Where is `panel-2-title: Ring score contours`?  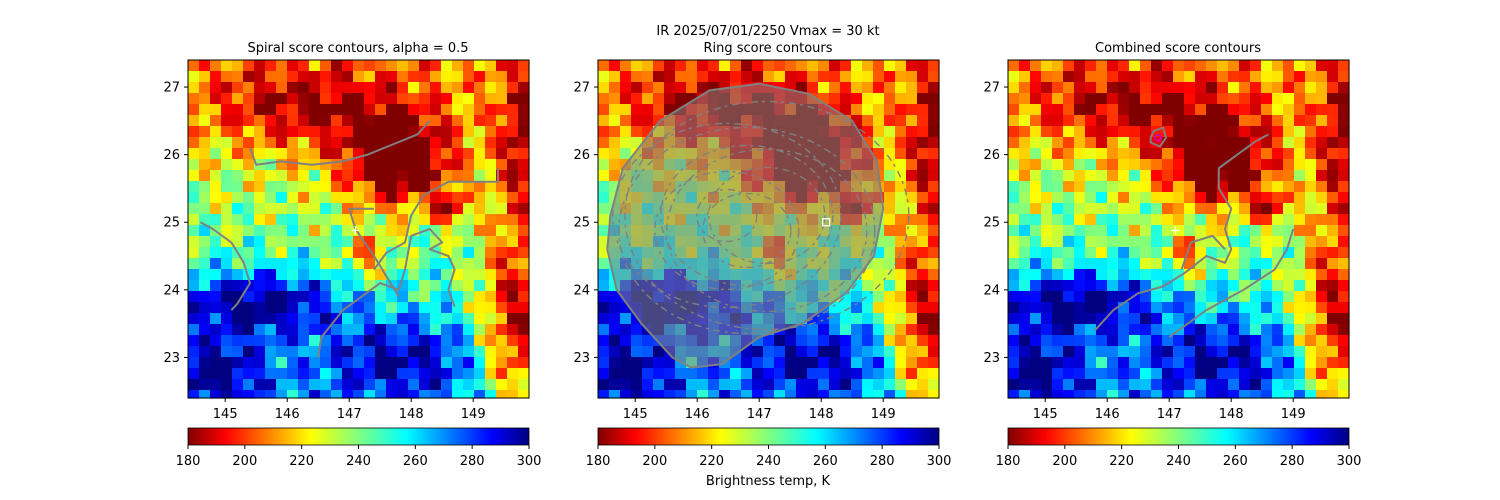
panel-2-title: Ring score contours is located at coordinates (767, 48).